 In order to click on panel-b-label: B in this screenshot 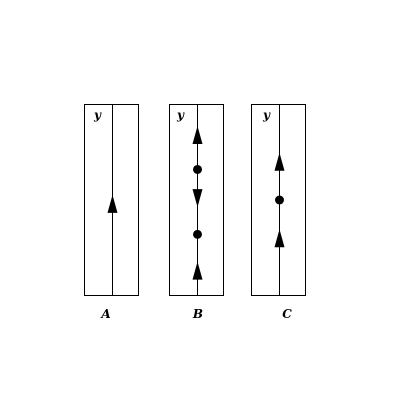, I will do `click(197, 314)`.